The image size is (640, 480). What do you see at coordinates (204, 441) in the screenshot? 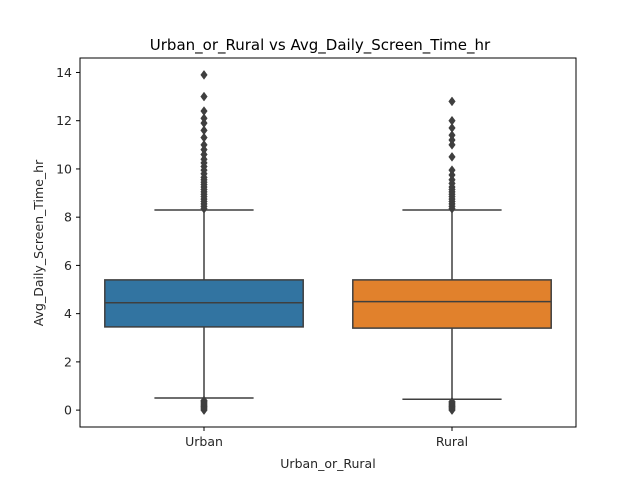
I see `x-tick-label: Urban` at bounding box center [204, 441].